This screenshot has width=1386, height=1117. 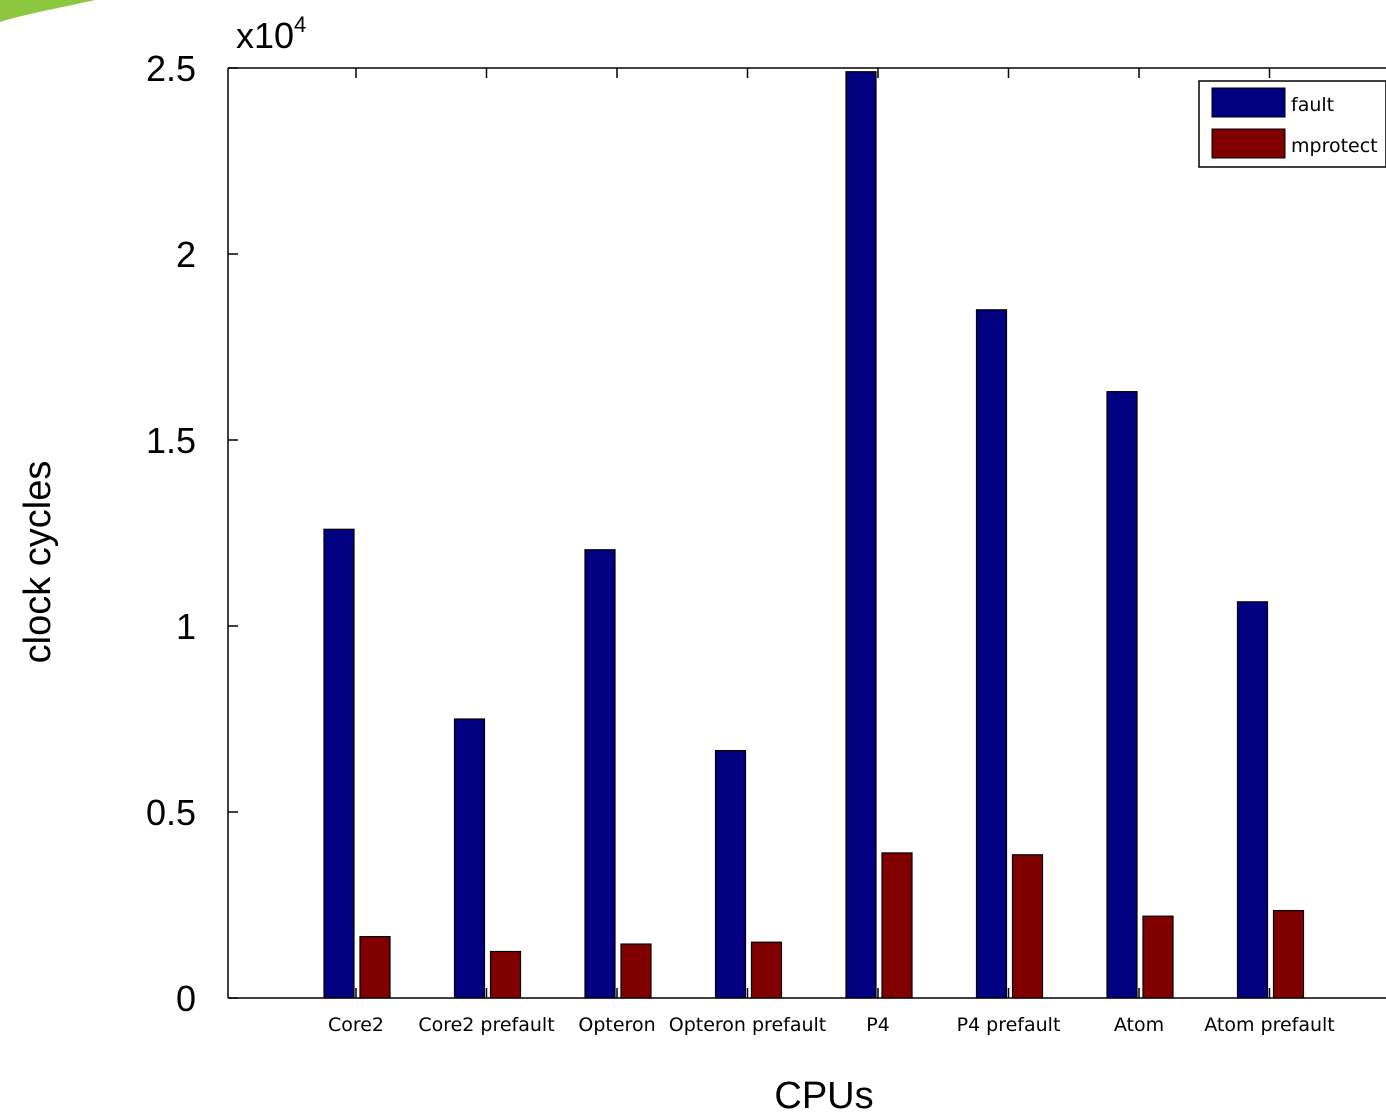 I want to click on y-tick-label: 0.5, so click(x=171, y=812).